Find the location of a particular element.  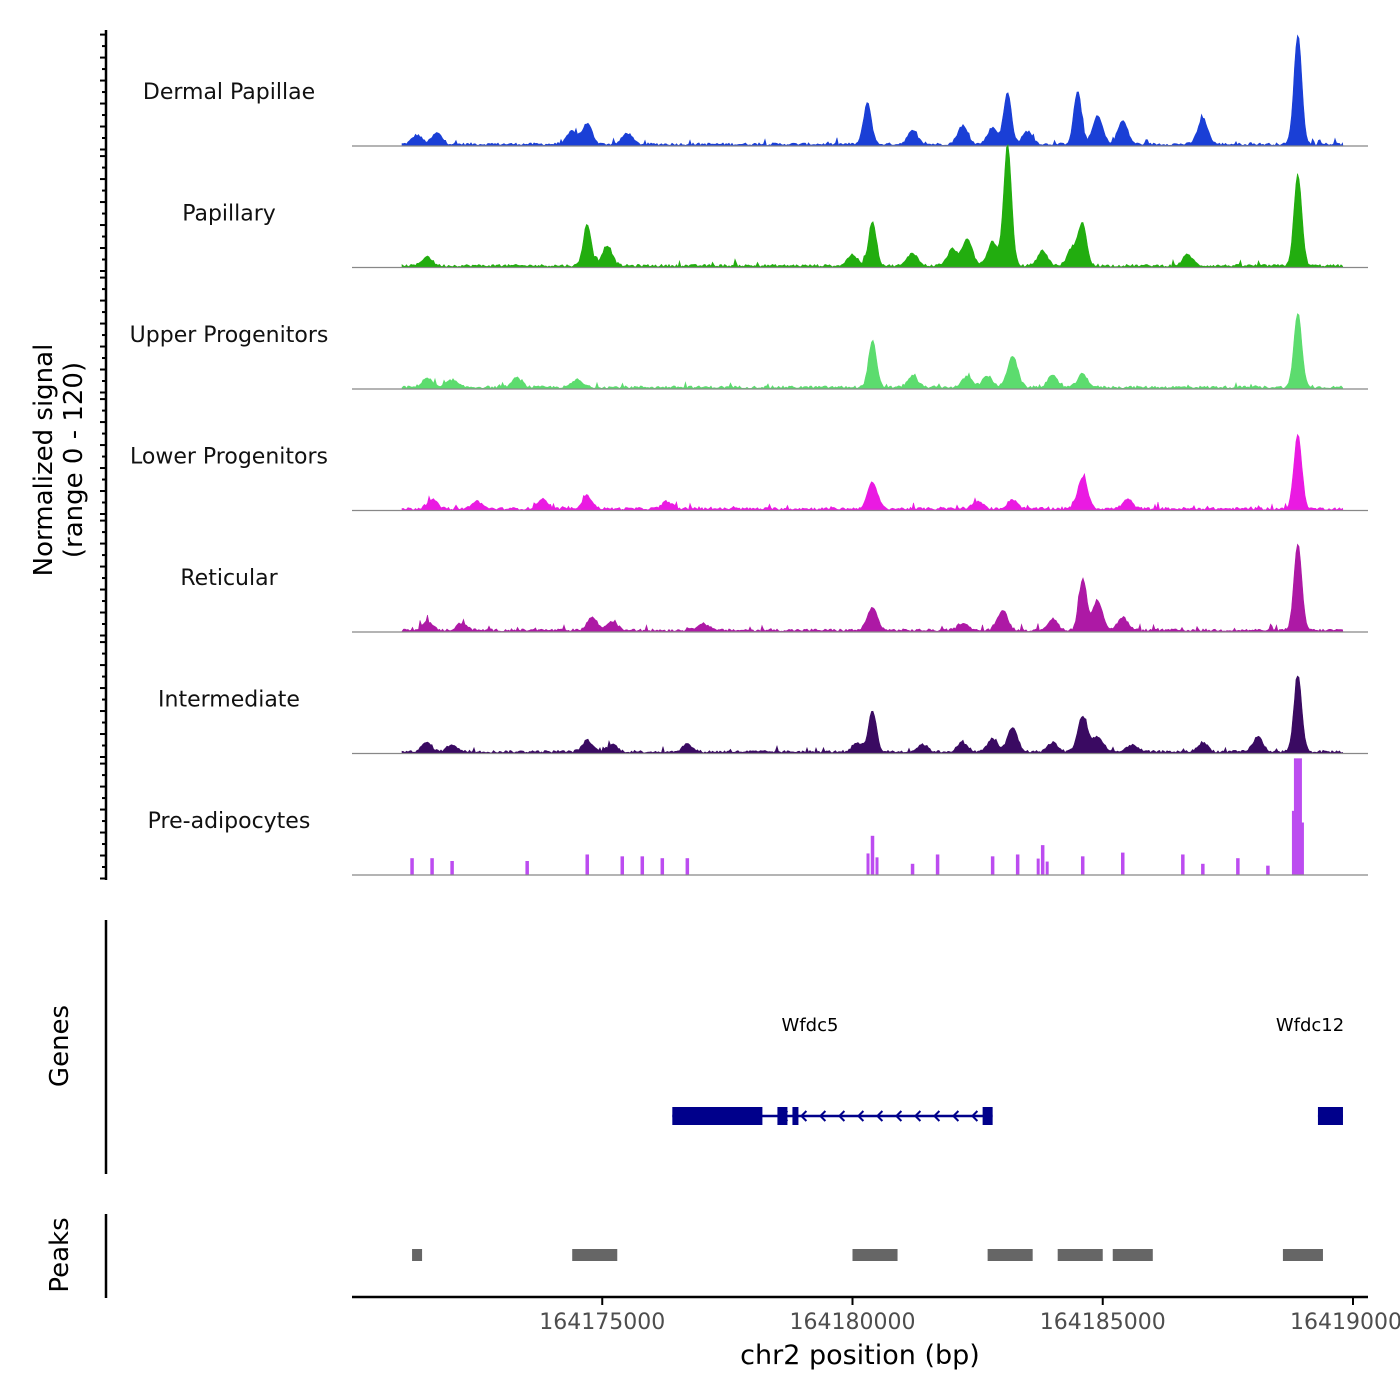

x-tick-label: 164190000 is located at coordinates (1345, 1322).